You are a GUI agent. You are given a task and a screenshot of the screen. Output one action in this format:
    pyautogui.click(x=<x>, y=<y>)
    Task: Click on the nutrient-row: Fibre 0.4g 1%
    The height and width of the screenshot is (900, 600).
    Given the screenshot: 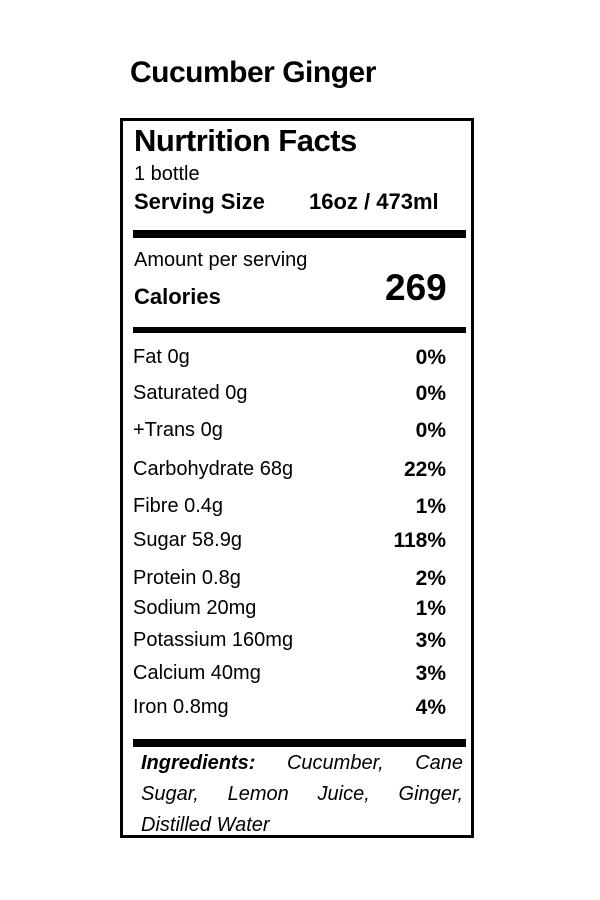 What is the action you would take?
    pyautogui.click(x=289, y=508)
    